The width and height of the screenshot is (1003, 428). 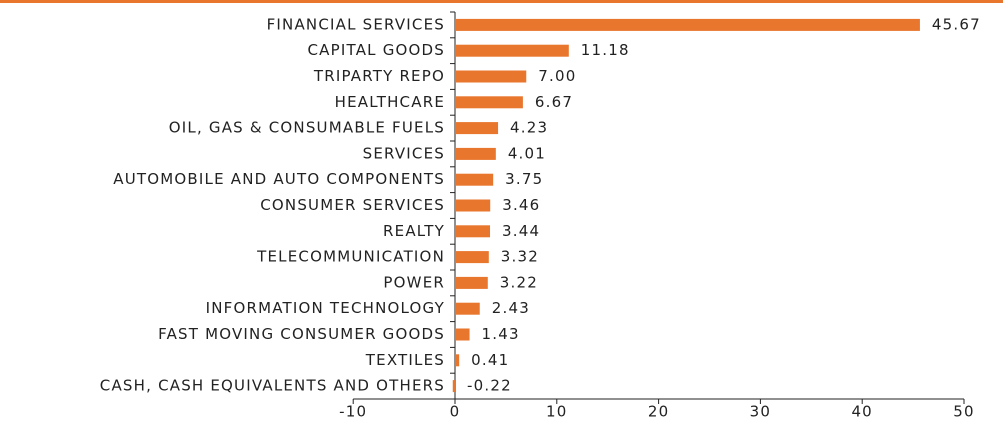 I want to click on category-label: FINANCIAL SERVICES, so click(x=356, y=24).